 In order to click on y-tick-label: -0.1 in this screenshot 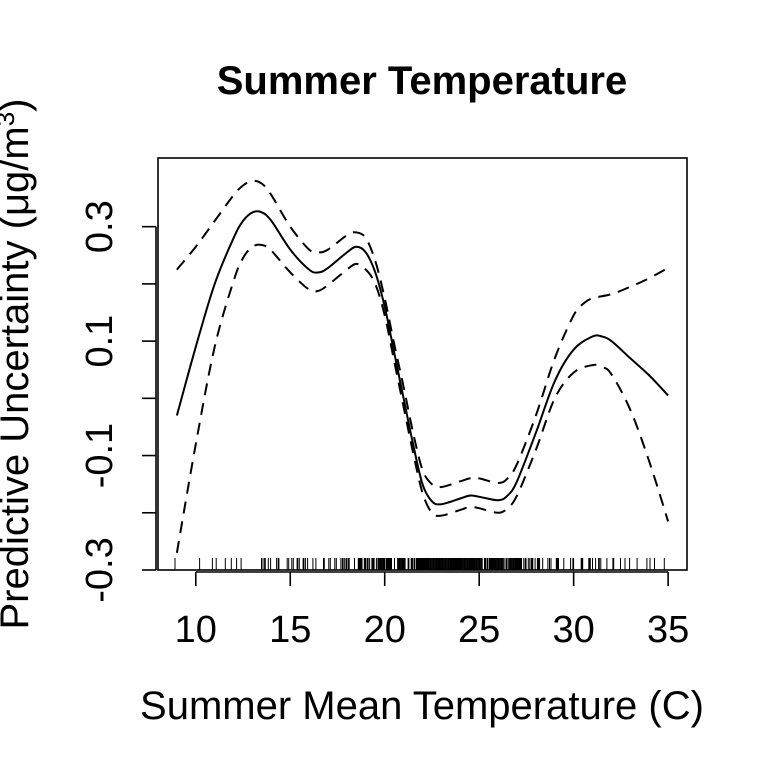, I will do `click(100, 455)`.